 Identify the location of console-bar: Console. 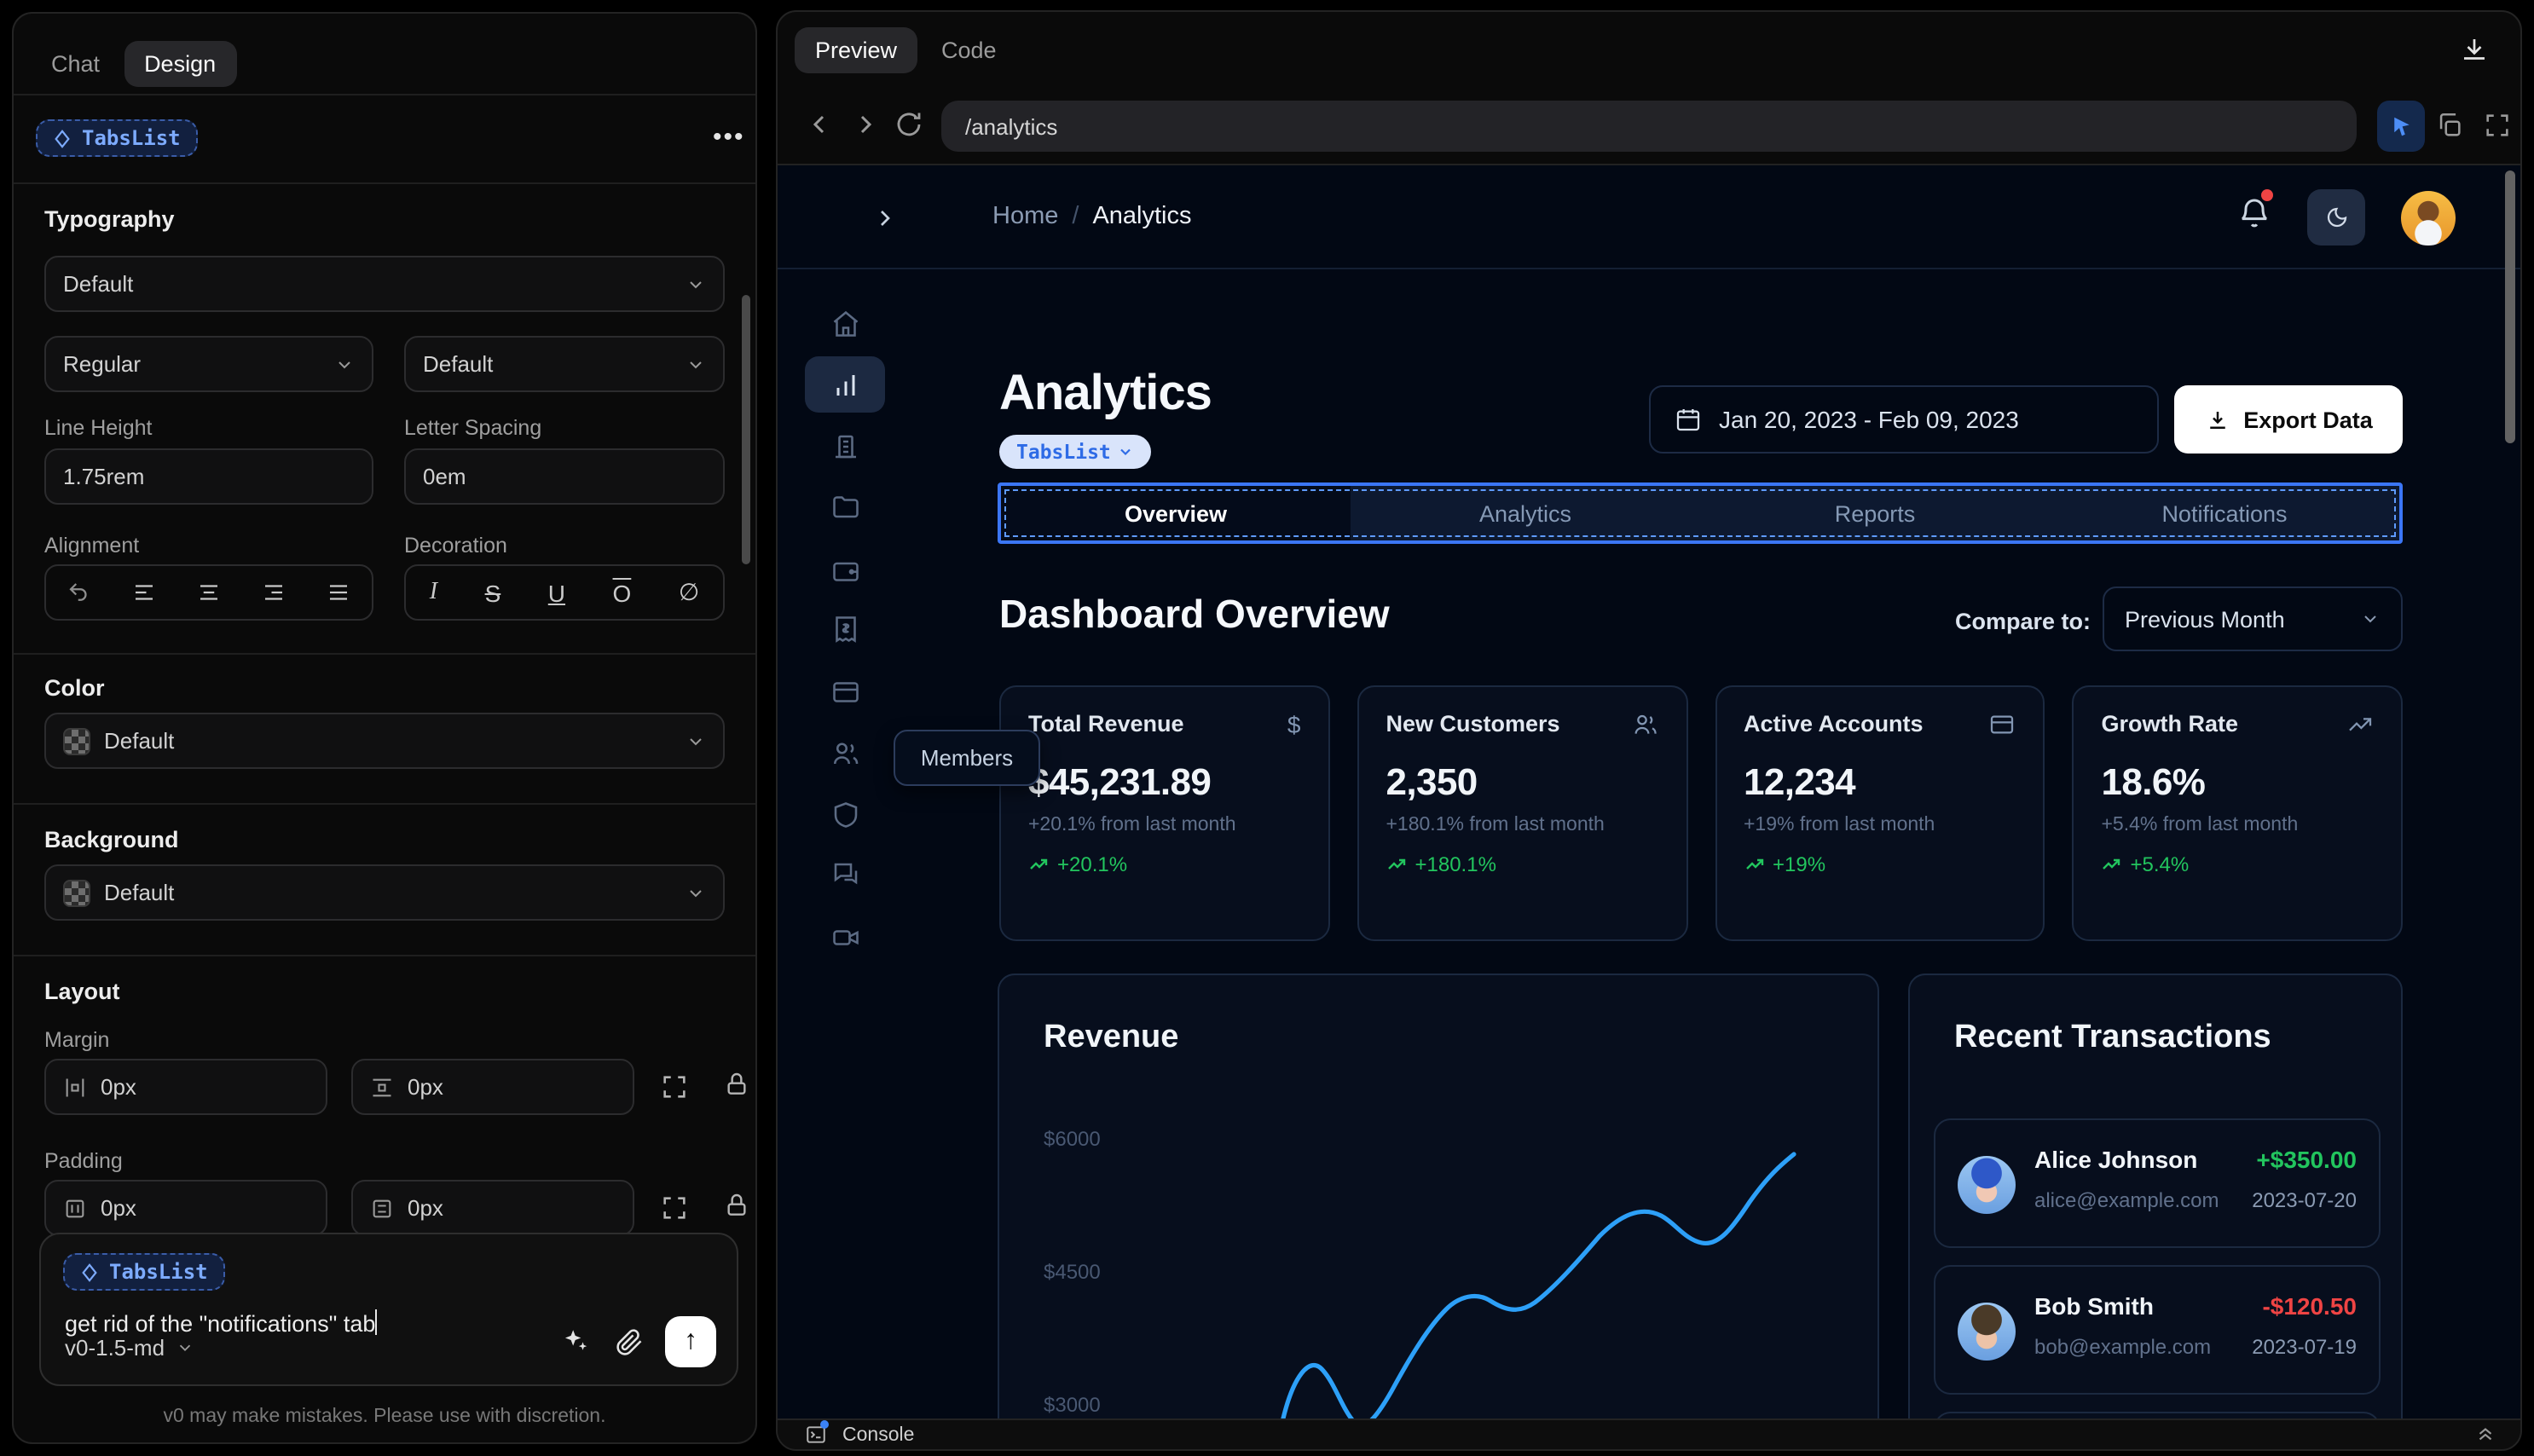
(1649, 1433).